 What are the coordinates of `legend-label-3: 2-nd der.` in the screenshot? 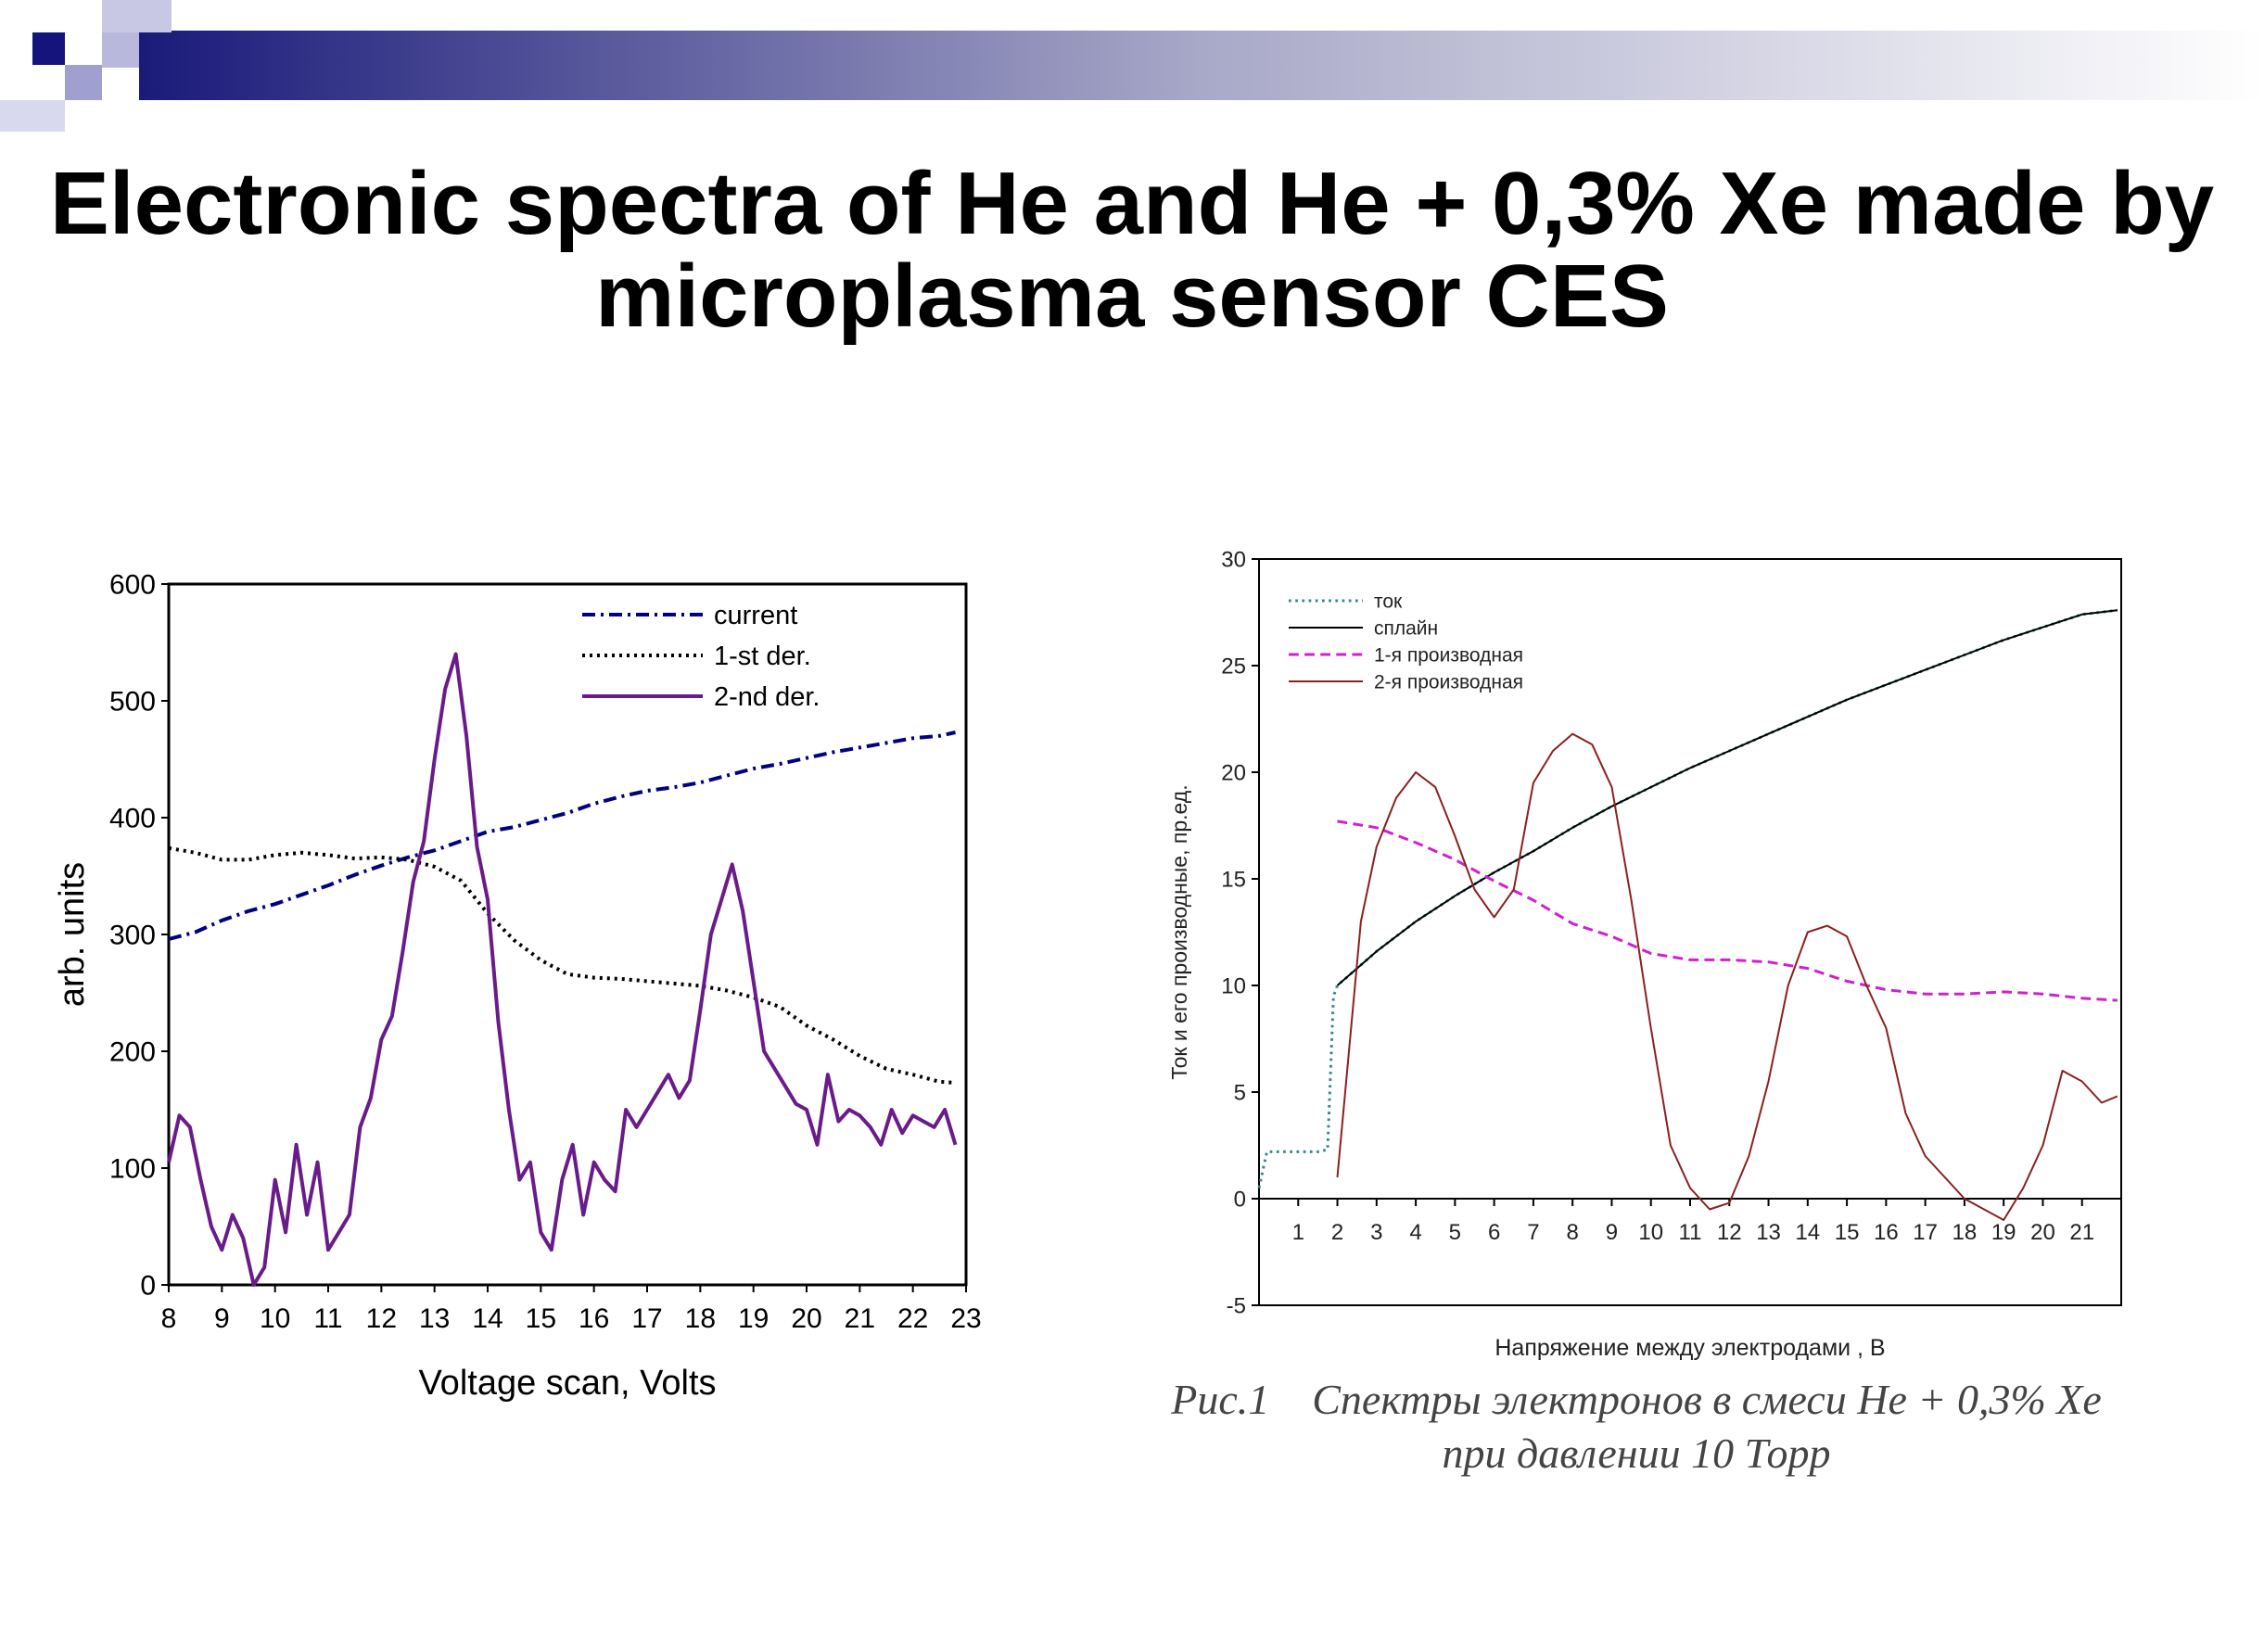 It's located at (767, 697).